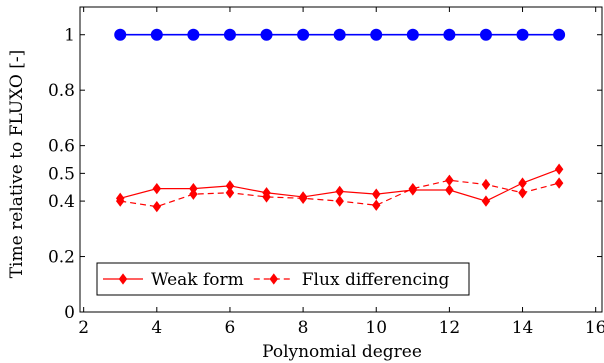 Image resolution: width=604 pixels, height=363 pixels. What do you see at coordinates (523, 328) in the screenshot?
I see `x-tick-label: 14` at bounding box center [523, 328].